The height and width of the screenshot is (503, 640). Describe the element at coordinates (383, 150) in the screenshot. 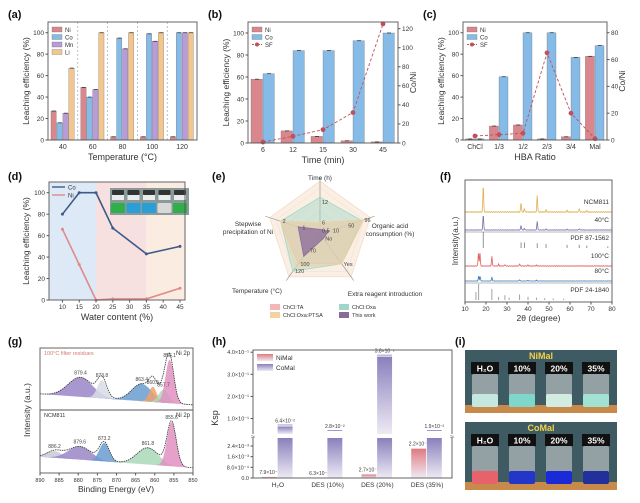

I see `x-tick-label: 45` at that location.